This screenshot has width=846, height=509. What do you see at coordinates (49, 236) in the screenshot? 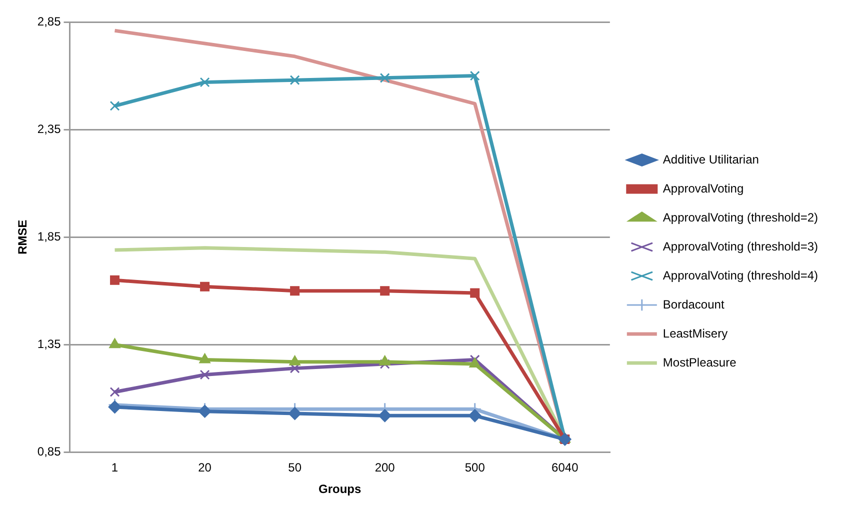
I see `y-tick-label: 1,85` at bounding box center [49, 236].